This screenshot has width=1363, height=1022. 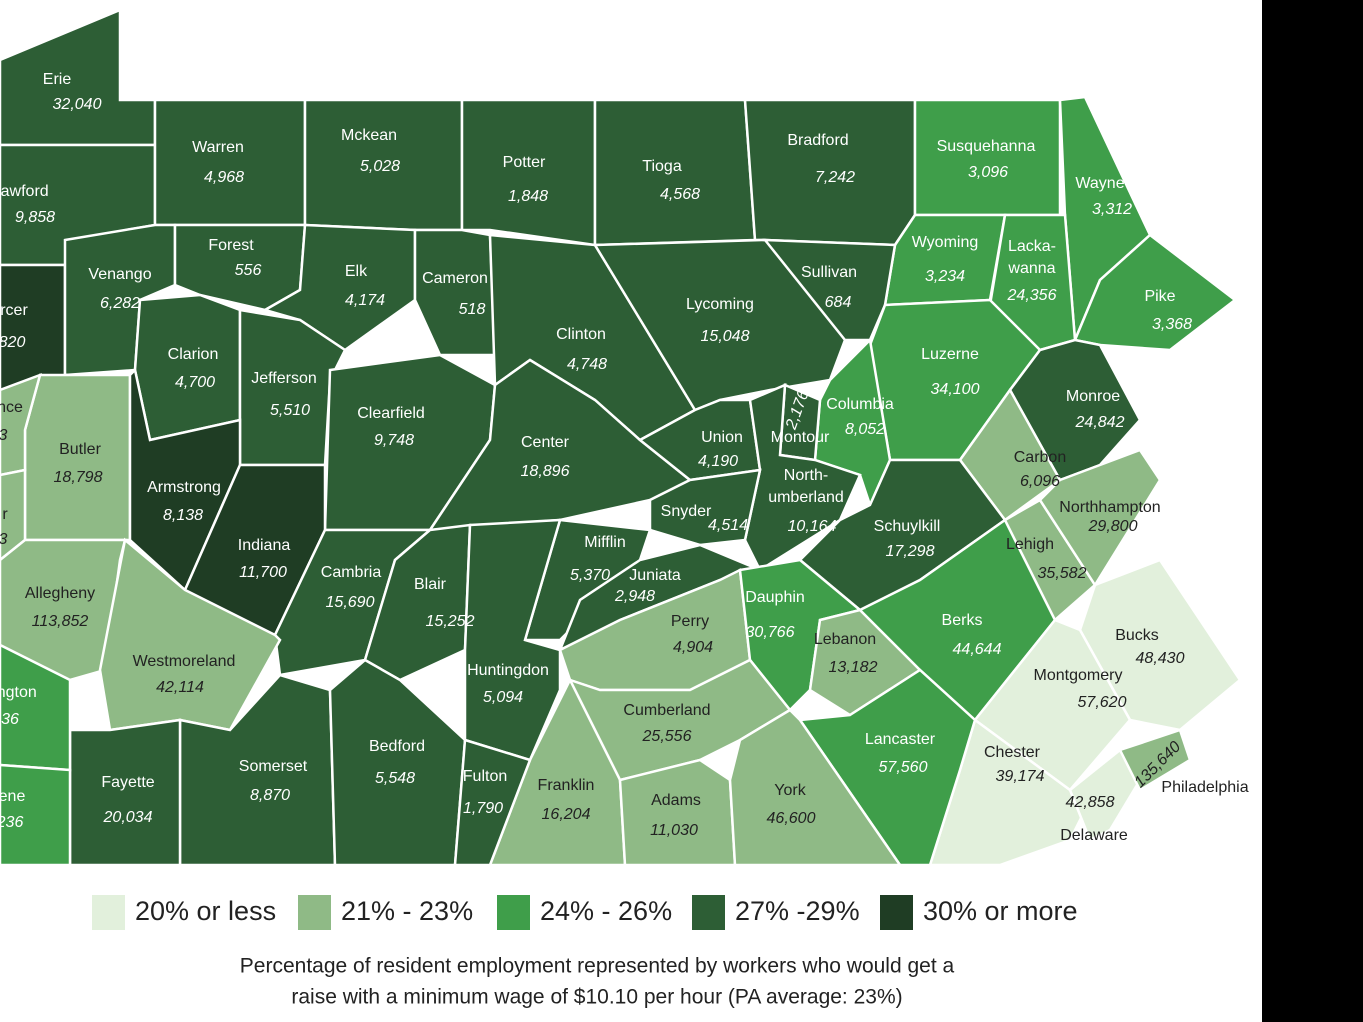 What do you see at coordinates (1078, 675) in the screenshot?
I see `county-name: Montgomery` at bounding box center [1078, 675].